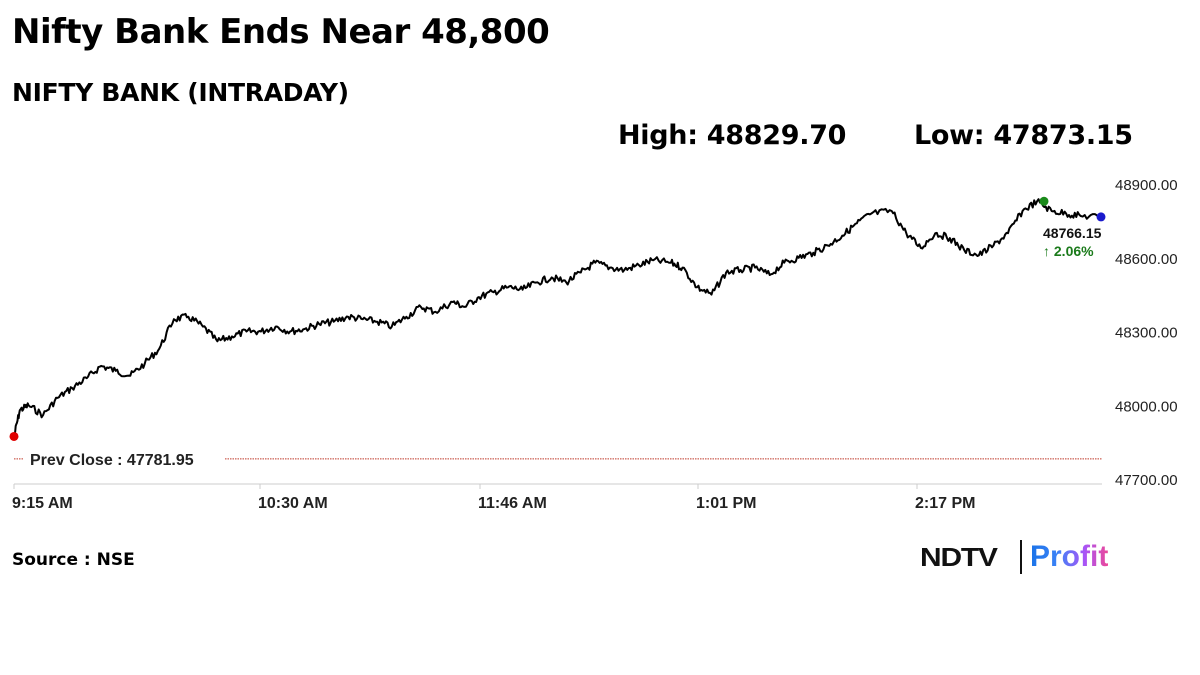  Describe the element at coordinates (293, 503) in the screenshot. I see `x-tick-label: 10:30 AM` at that location.